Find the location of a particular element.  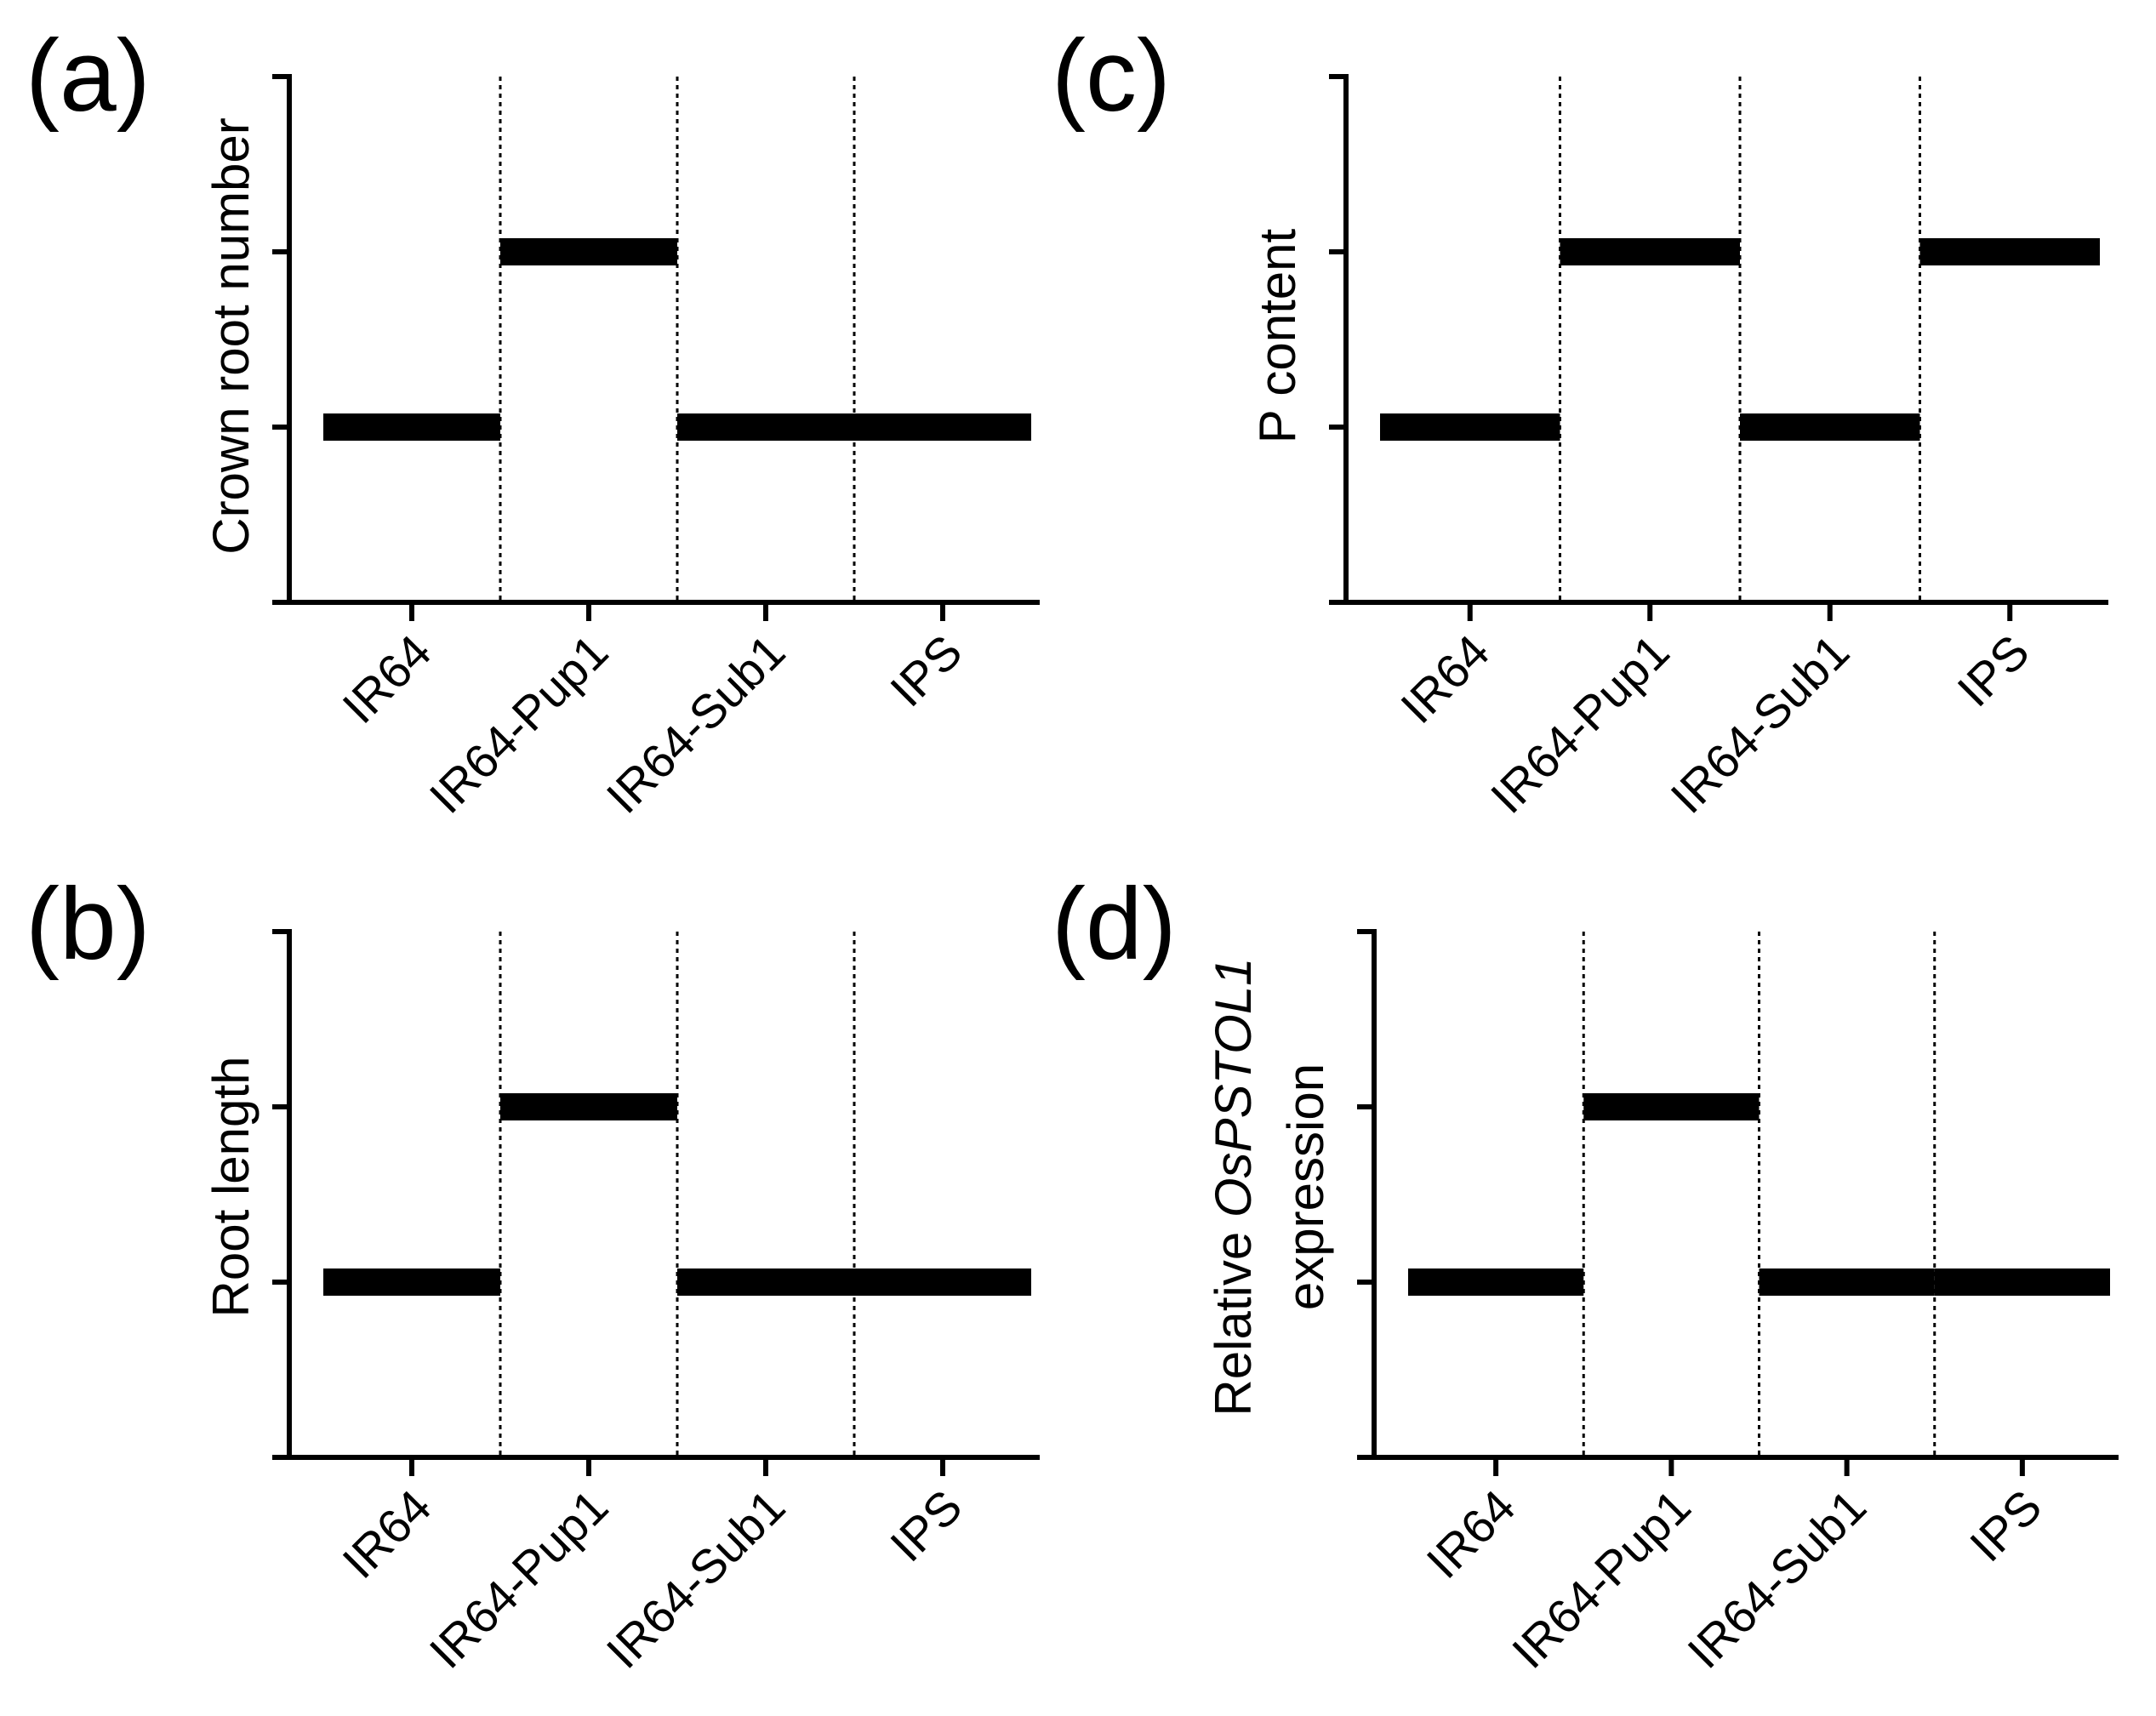

panel-a-x-tick-label: IPS is located at coordinates (926, 670).